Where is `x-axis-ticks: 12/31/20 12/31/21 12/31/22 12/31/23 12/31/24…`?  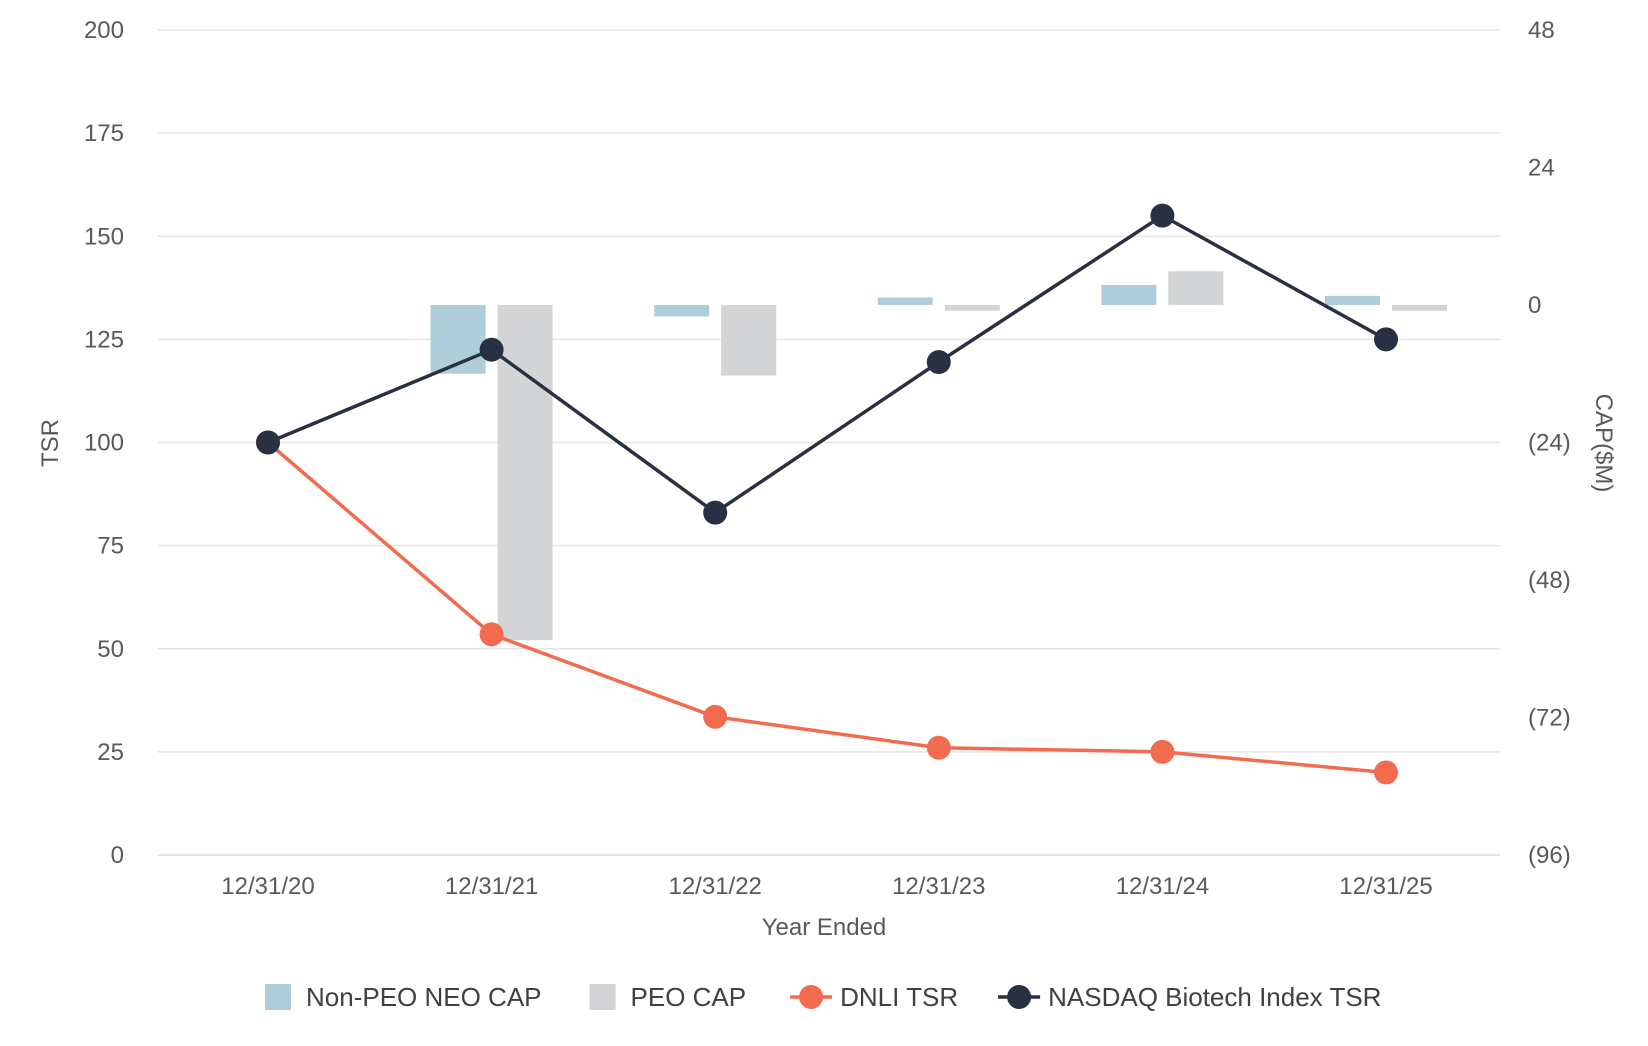 x-axis-ticks: 12/31/20 12/31/21 12/31/22 12/31/23 12/31/24… is located at coordinates (826, 886).